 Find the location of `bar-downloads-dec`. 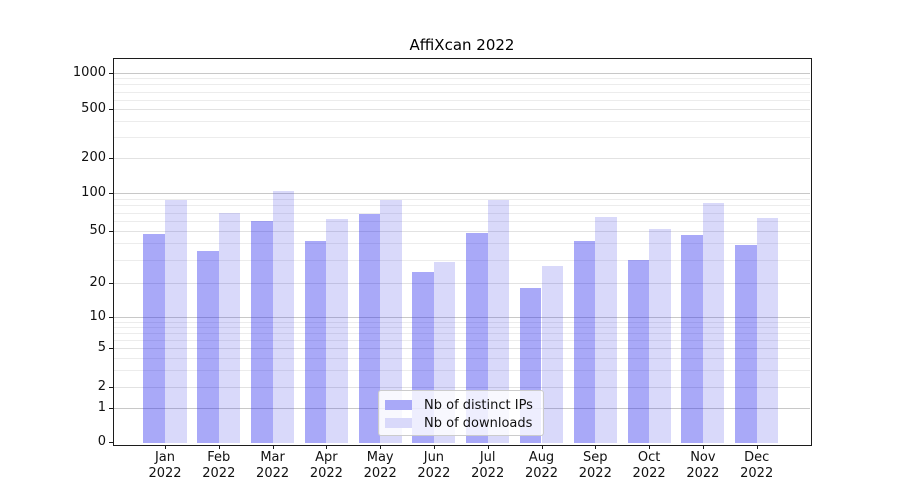

bar-downloads-dec is located at coordinates (767, 330).